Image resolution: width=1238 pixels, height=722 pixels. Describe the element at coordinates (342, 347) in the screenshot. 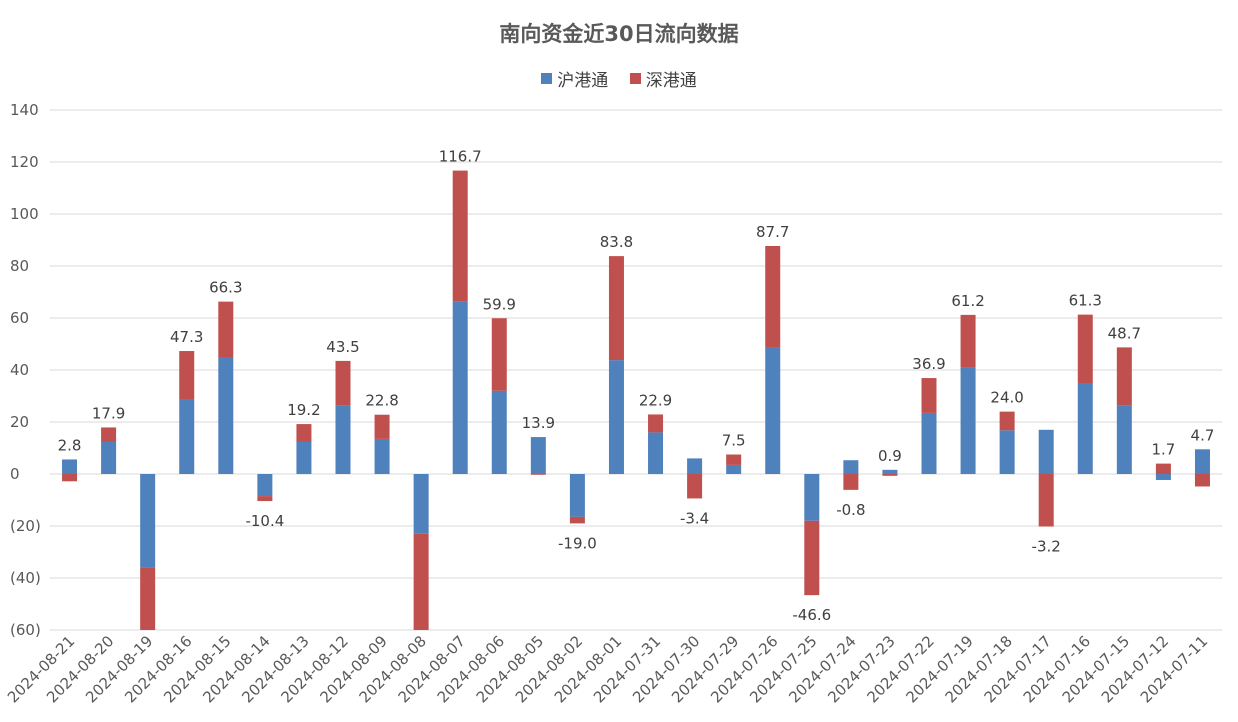

I see `data-label: 43.5` at that location.